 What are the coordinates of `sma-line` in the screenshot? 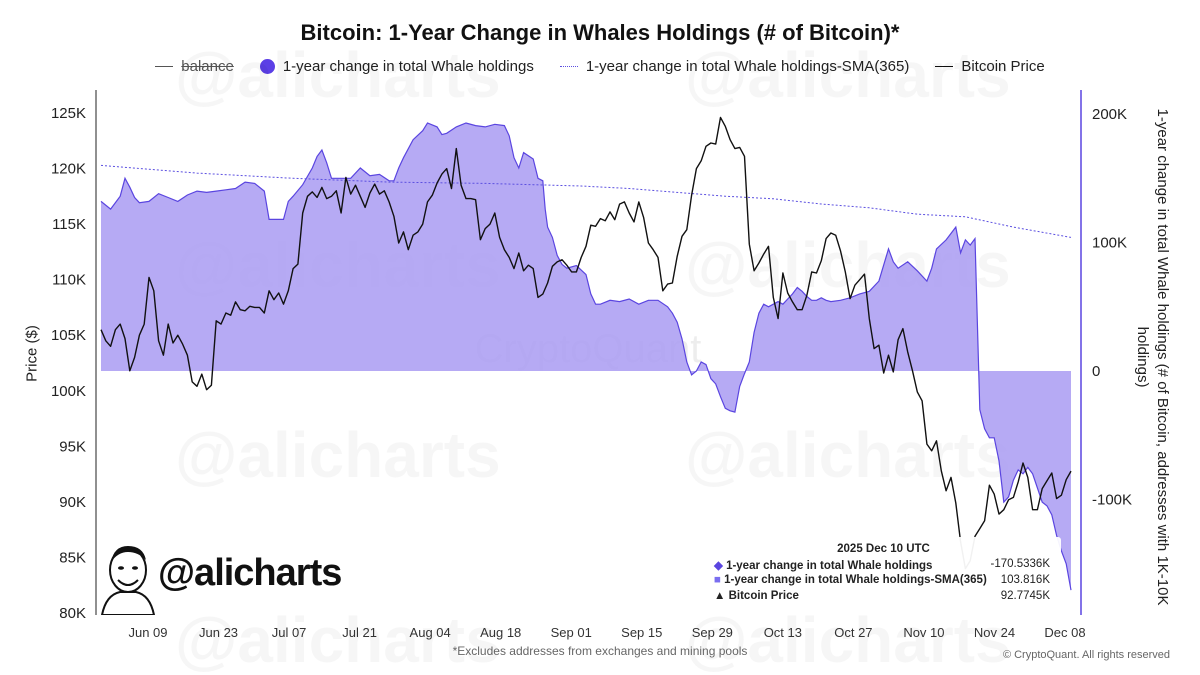 It's located at (586, 201).